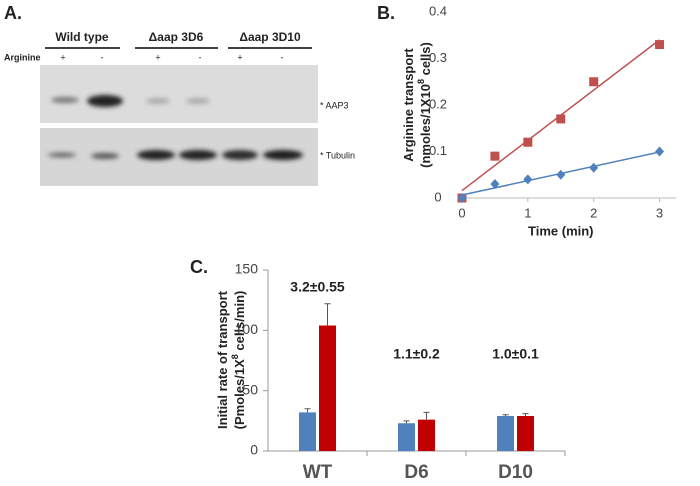  I want to click on group-label: Δaap 3D6, so click(176, 37).